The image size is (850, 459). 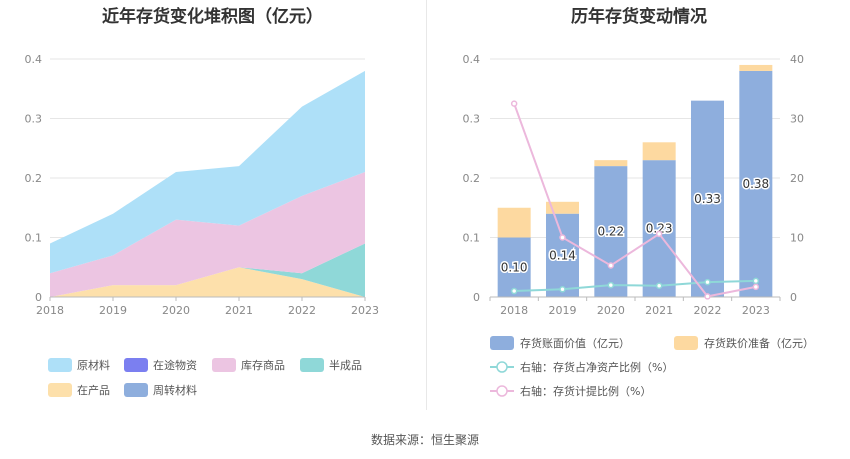 I want to click on line-provision-ratio, so click(x=635, y=200).